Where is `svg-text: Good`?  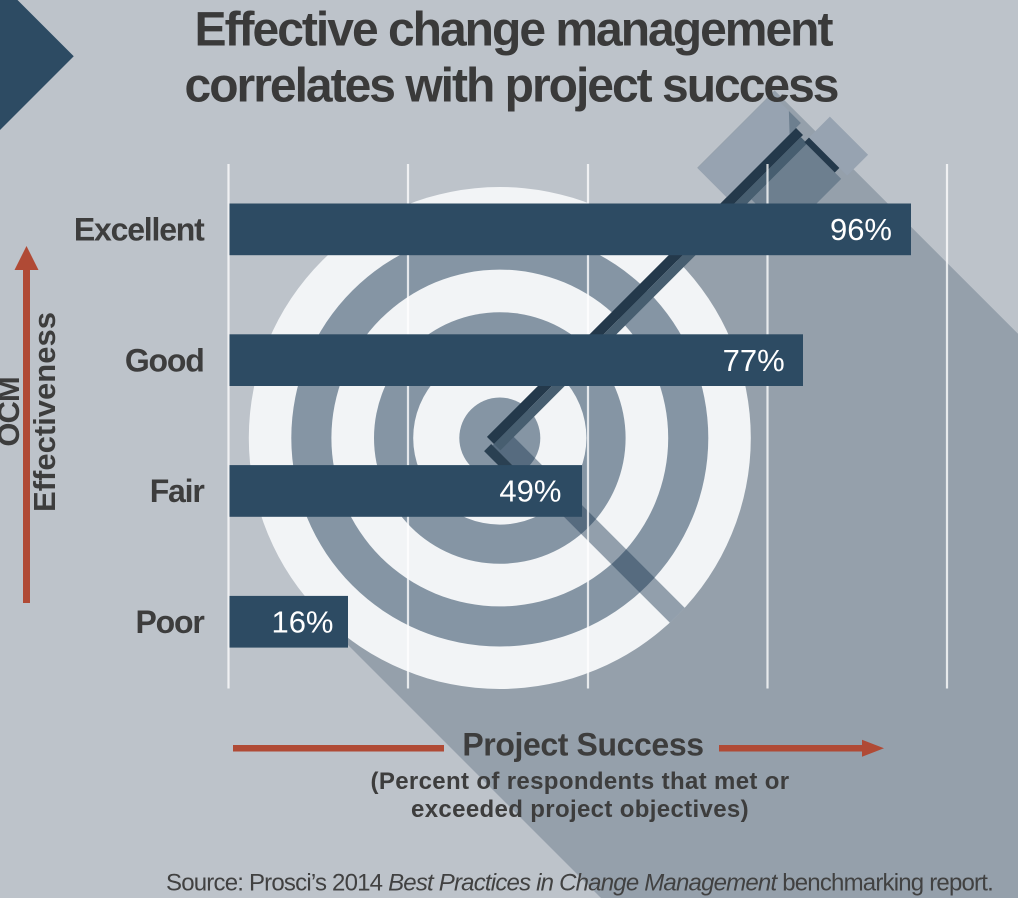
svg-text: Good is located at coordinates (164, 360).